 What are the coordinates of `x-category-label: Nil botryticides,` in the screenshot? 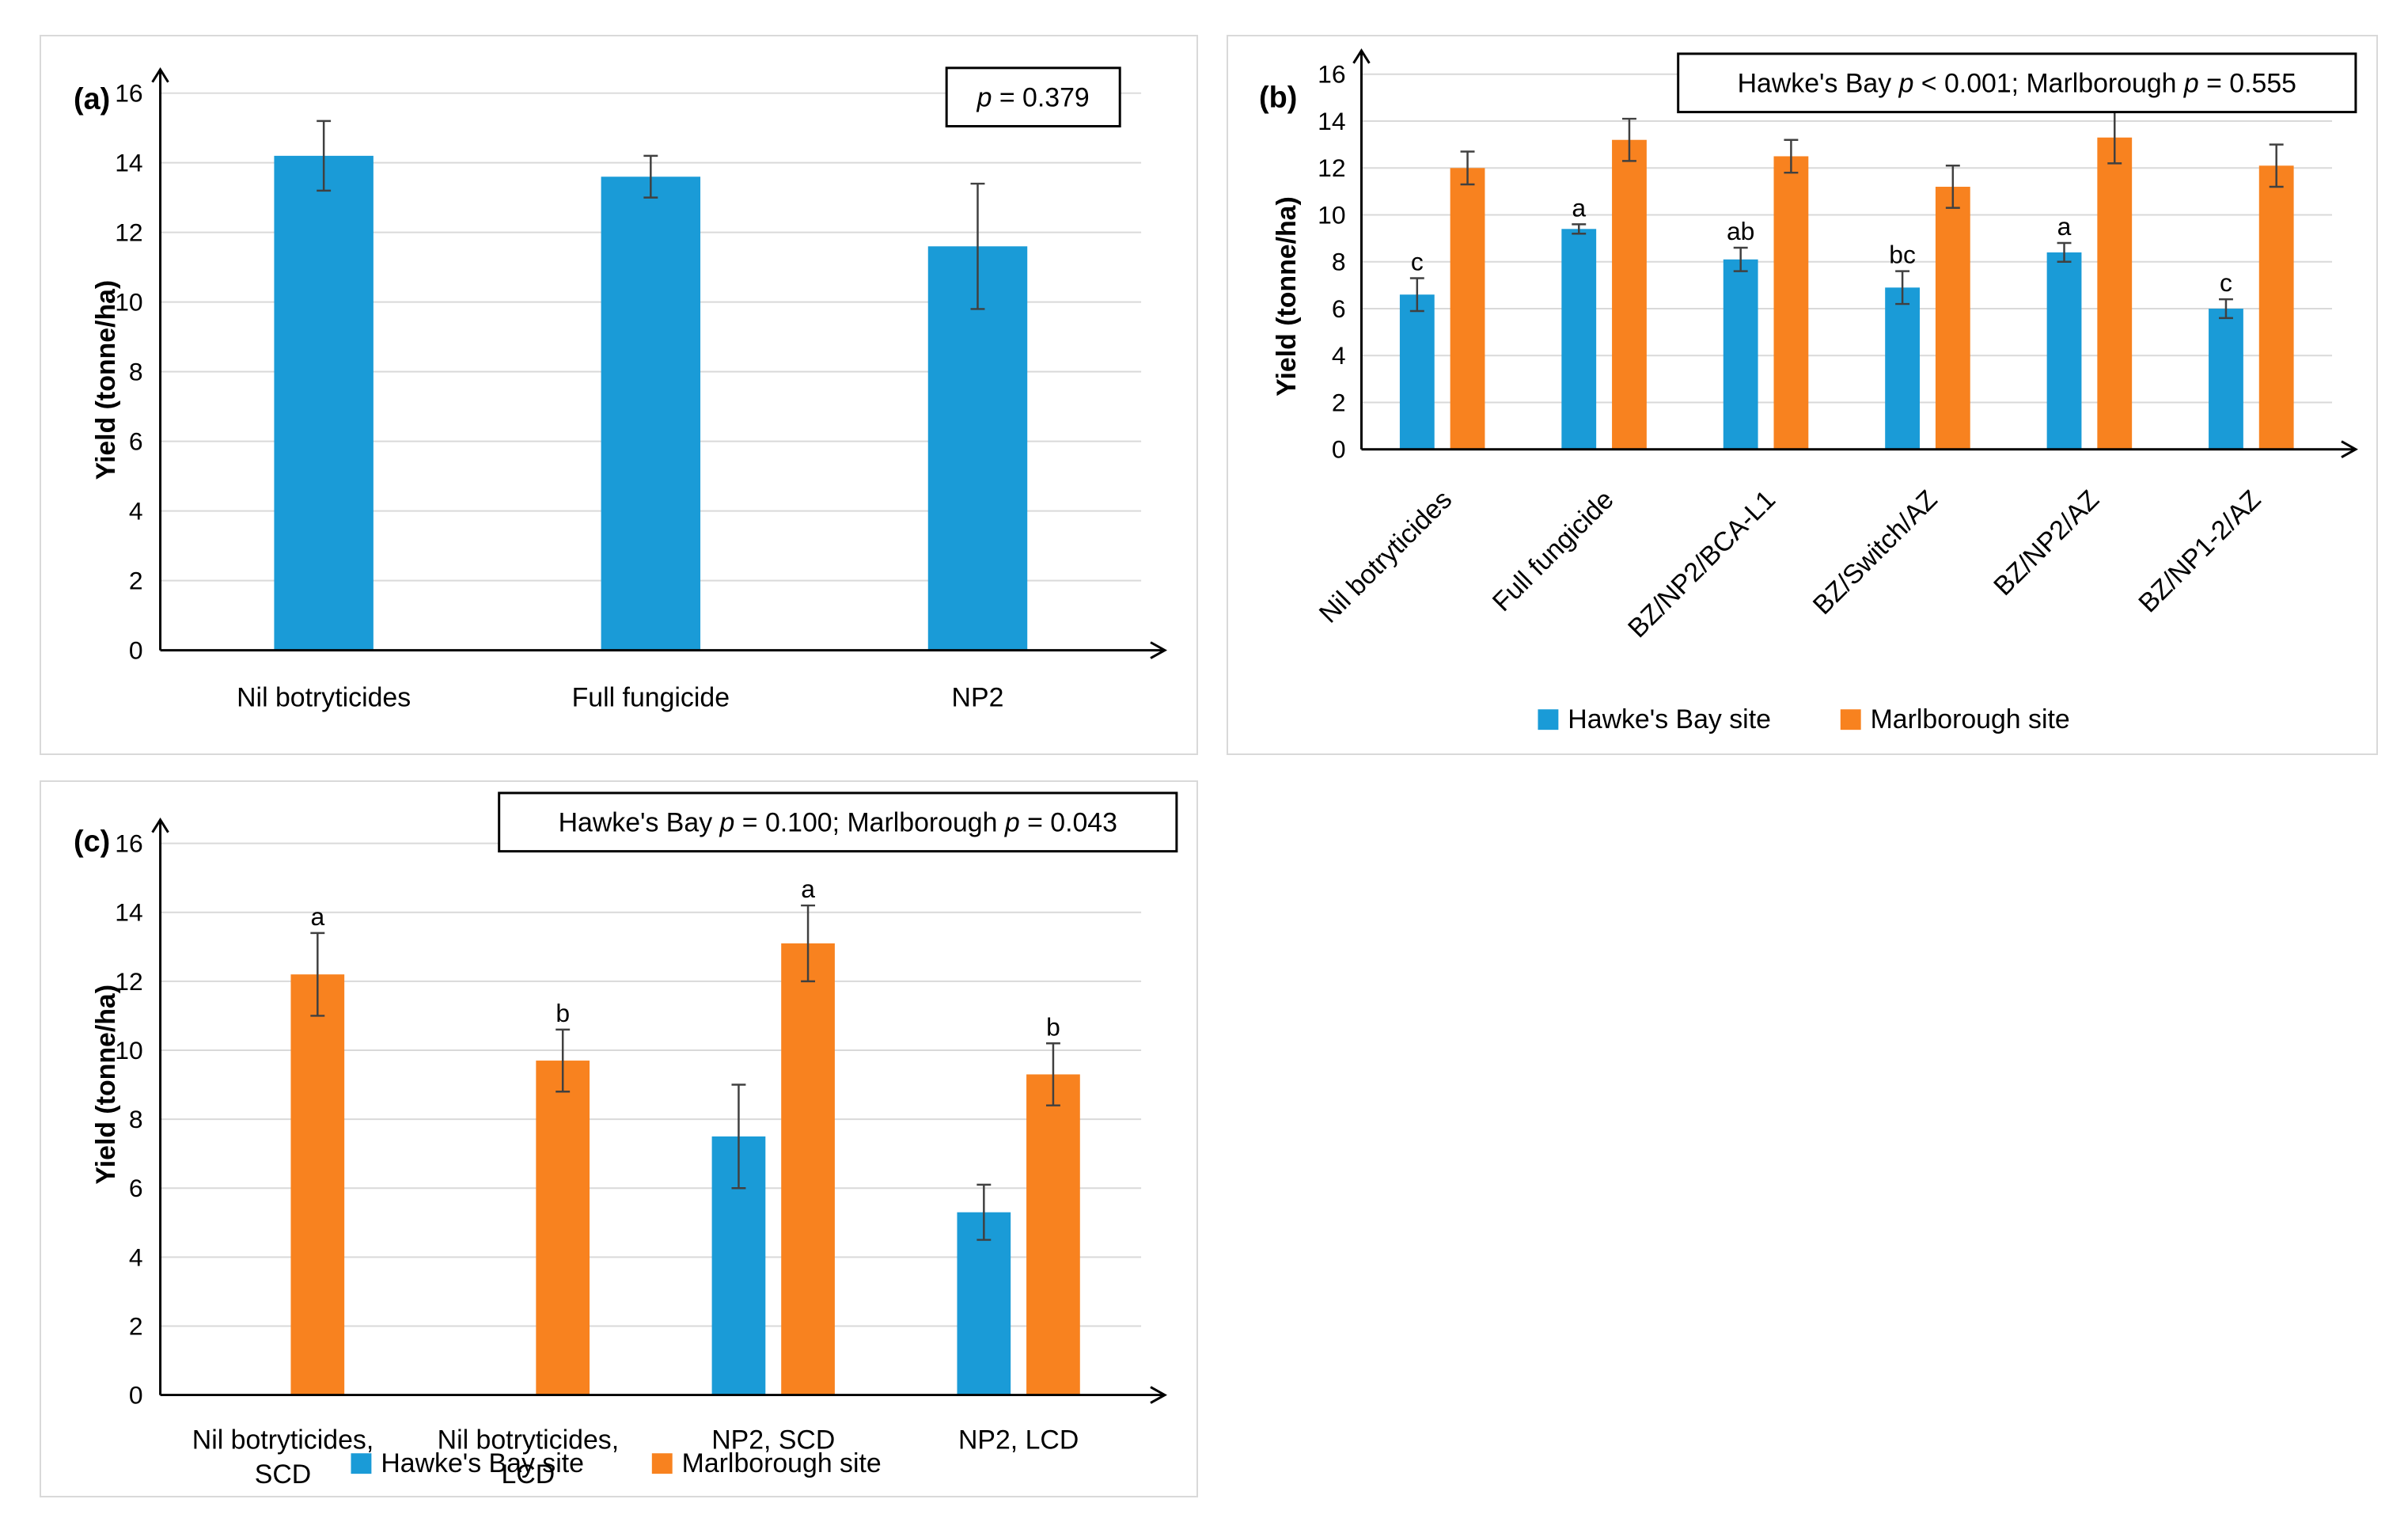 It's located at (528, 1440).